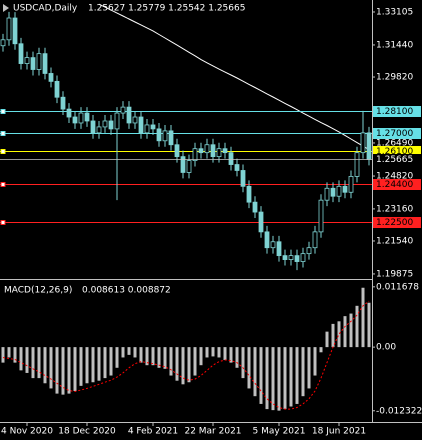  I want to click on level-label: 1.27000, so click(394, 134).